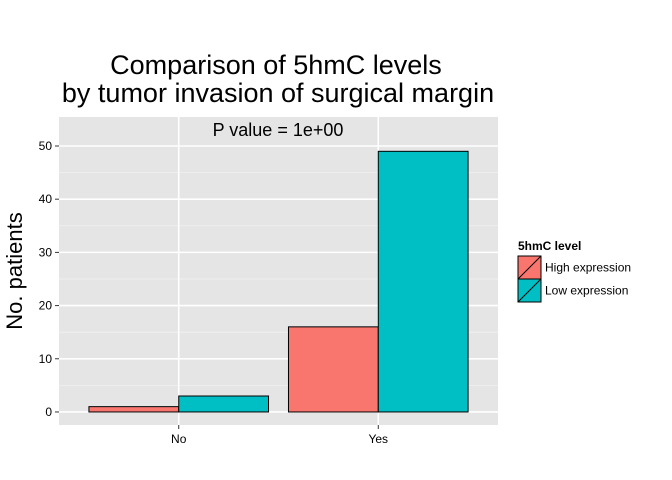 This screenshot has width=672, height=480. Describe the element at coordinates (48, 412) in the screenshot. I see `y-tick-label: 0` at that location.